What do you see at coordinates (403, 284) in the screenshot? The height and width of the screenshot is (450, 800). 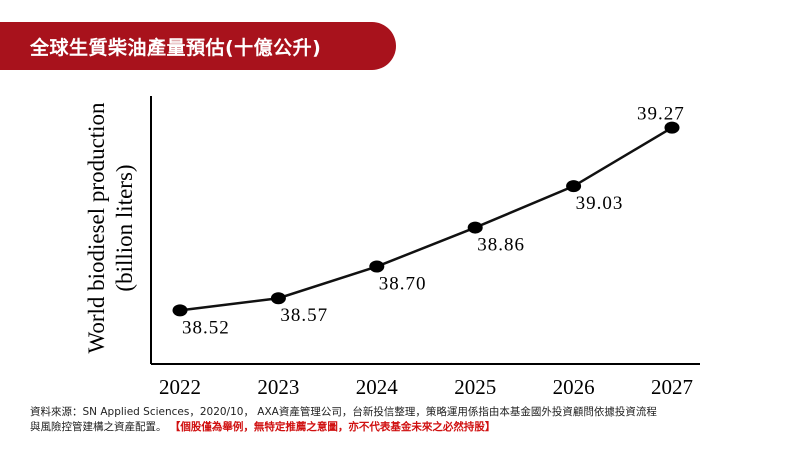 I see `data-label-2024: 38.70` at bounding box center [403, 284].